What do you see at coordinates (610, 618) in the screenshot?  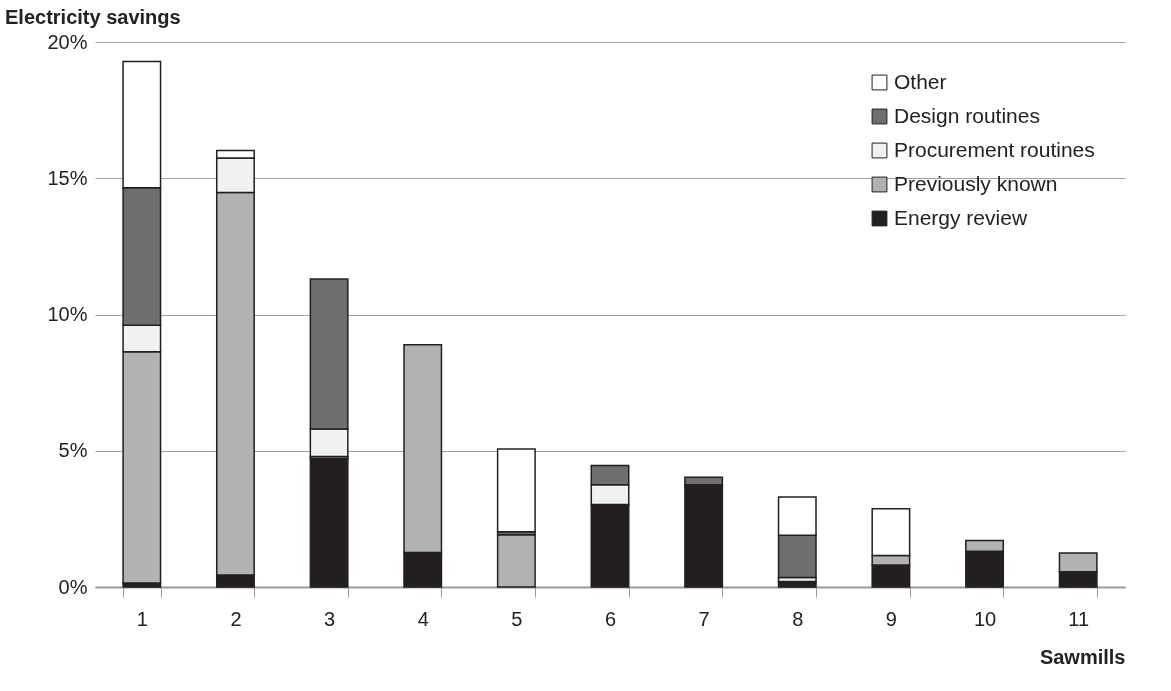 I see `x-tick-label: 6` at bounding box center [610, 618].